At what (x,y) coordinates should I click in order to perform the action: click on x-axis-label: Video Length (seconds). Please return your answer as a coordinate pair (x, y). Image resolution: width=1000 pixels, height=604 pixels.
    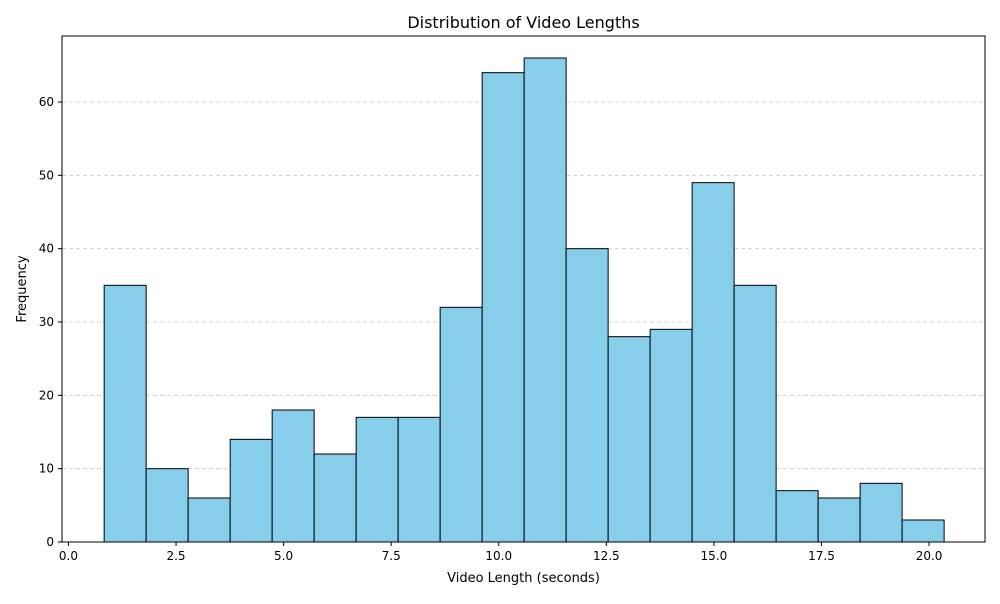
    Looking at the image, I should click on (523, 578).